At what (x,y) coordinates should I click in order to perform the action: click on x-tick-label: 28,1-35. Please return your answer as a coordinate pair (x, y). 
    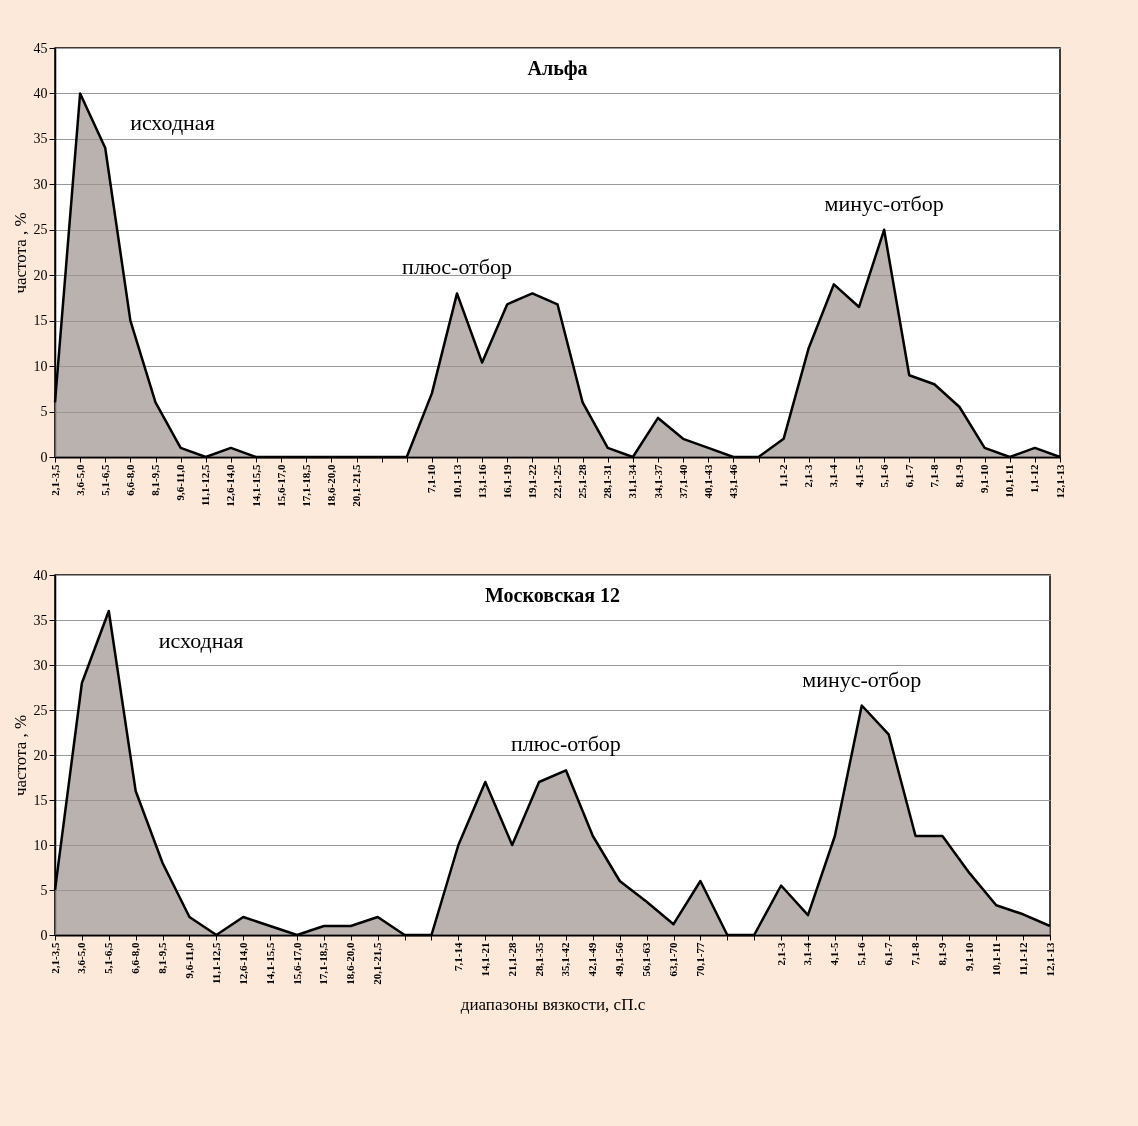
    Looking at the image, I should click on (538, 959).